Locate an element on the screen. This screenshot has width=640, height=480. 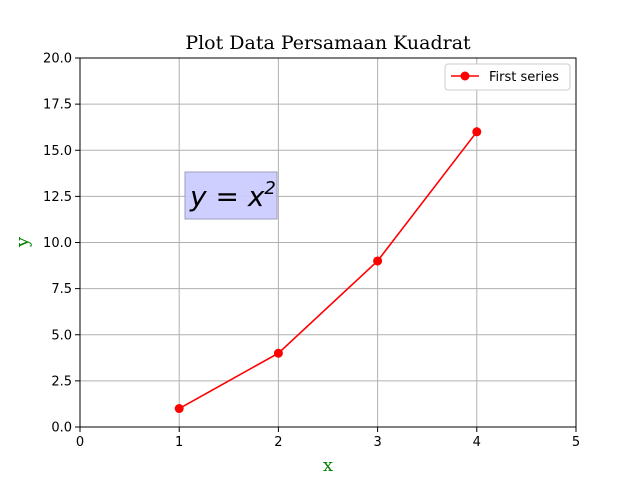
x-tick-label: 2 is located at coordinates (278, 442).